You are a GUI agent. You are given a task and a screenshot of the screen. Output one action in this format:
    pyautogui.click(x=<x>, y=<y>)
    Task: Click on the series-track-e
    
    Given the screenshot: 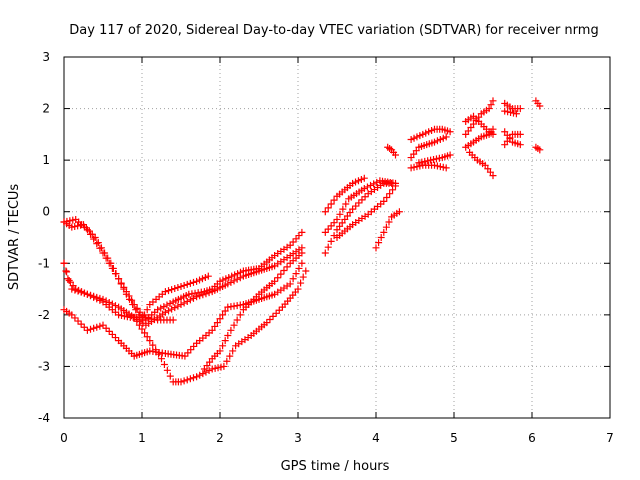 What is the action you would take?
    pyautogui.click(x=183, y=309)
    